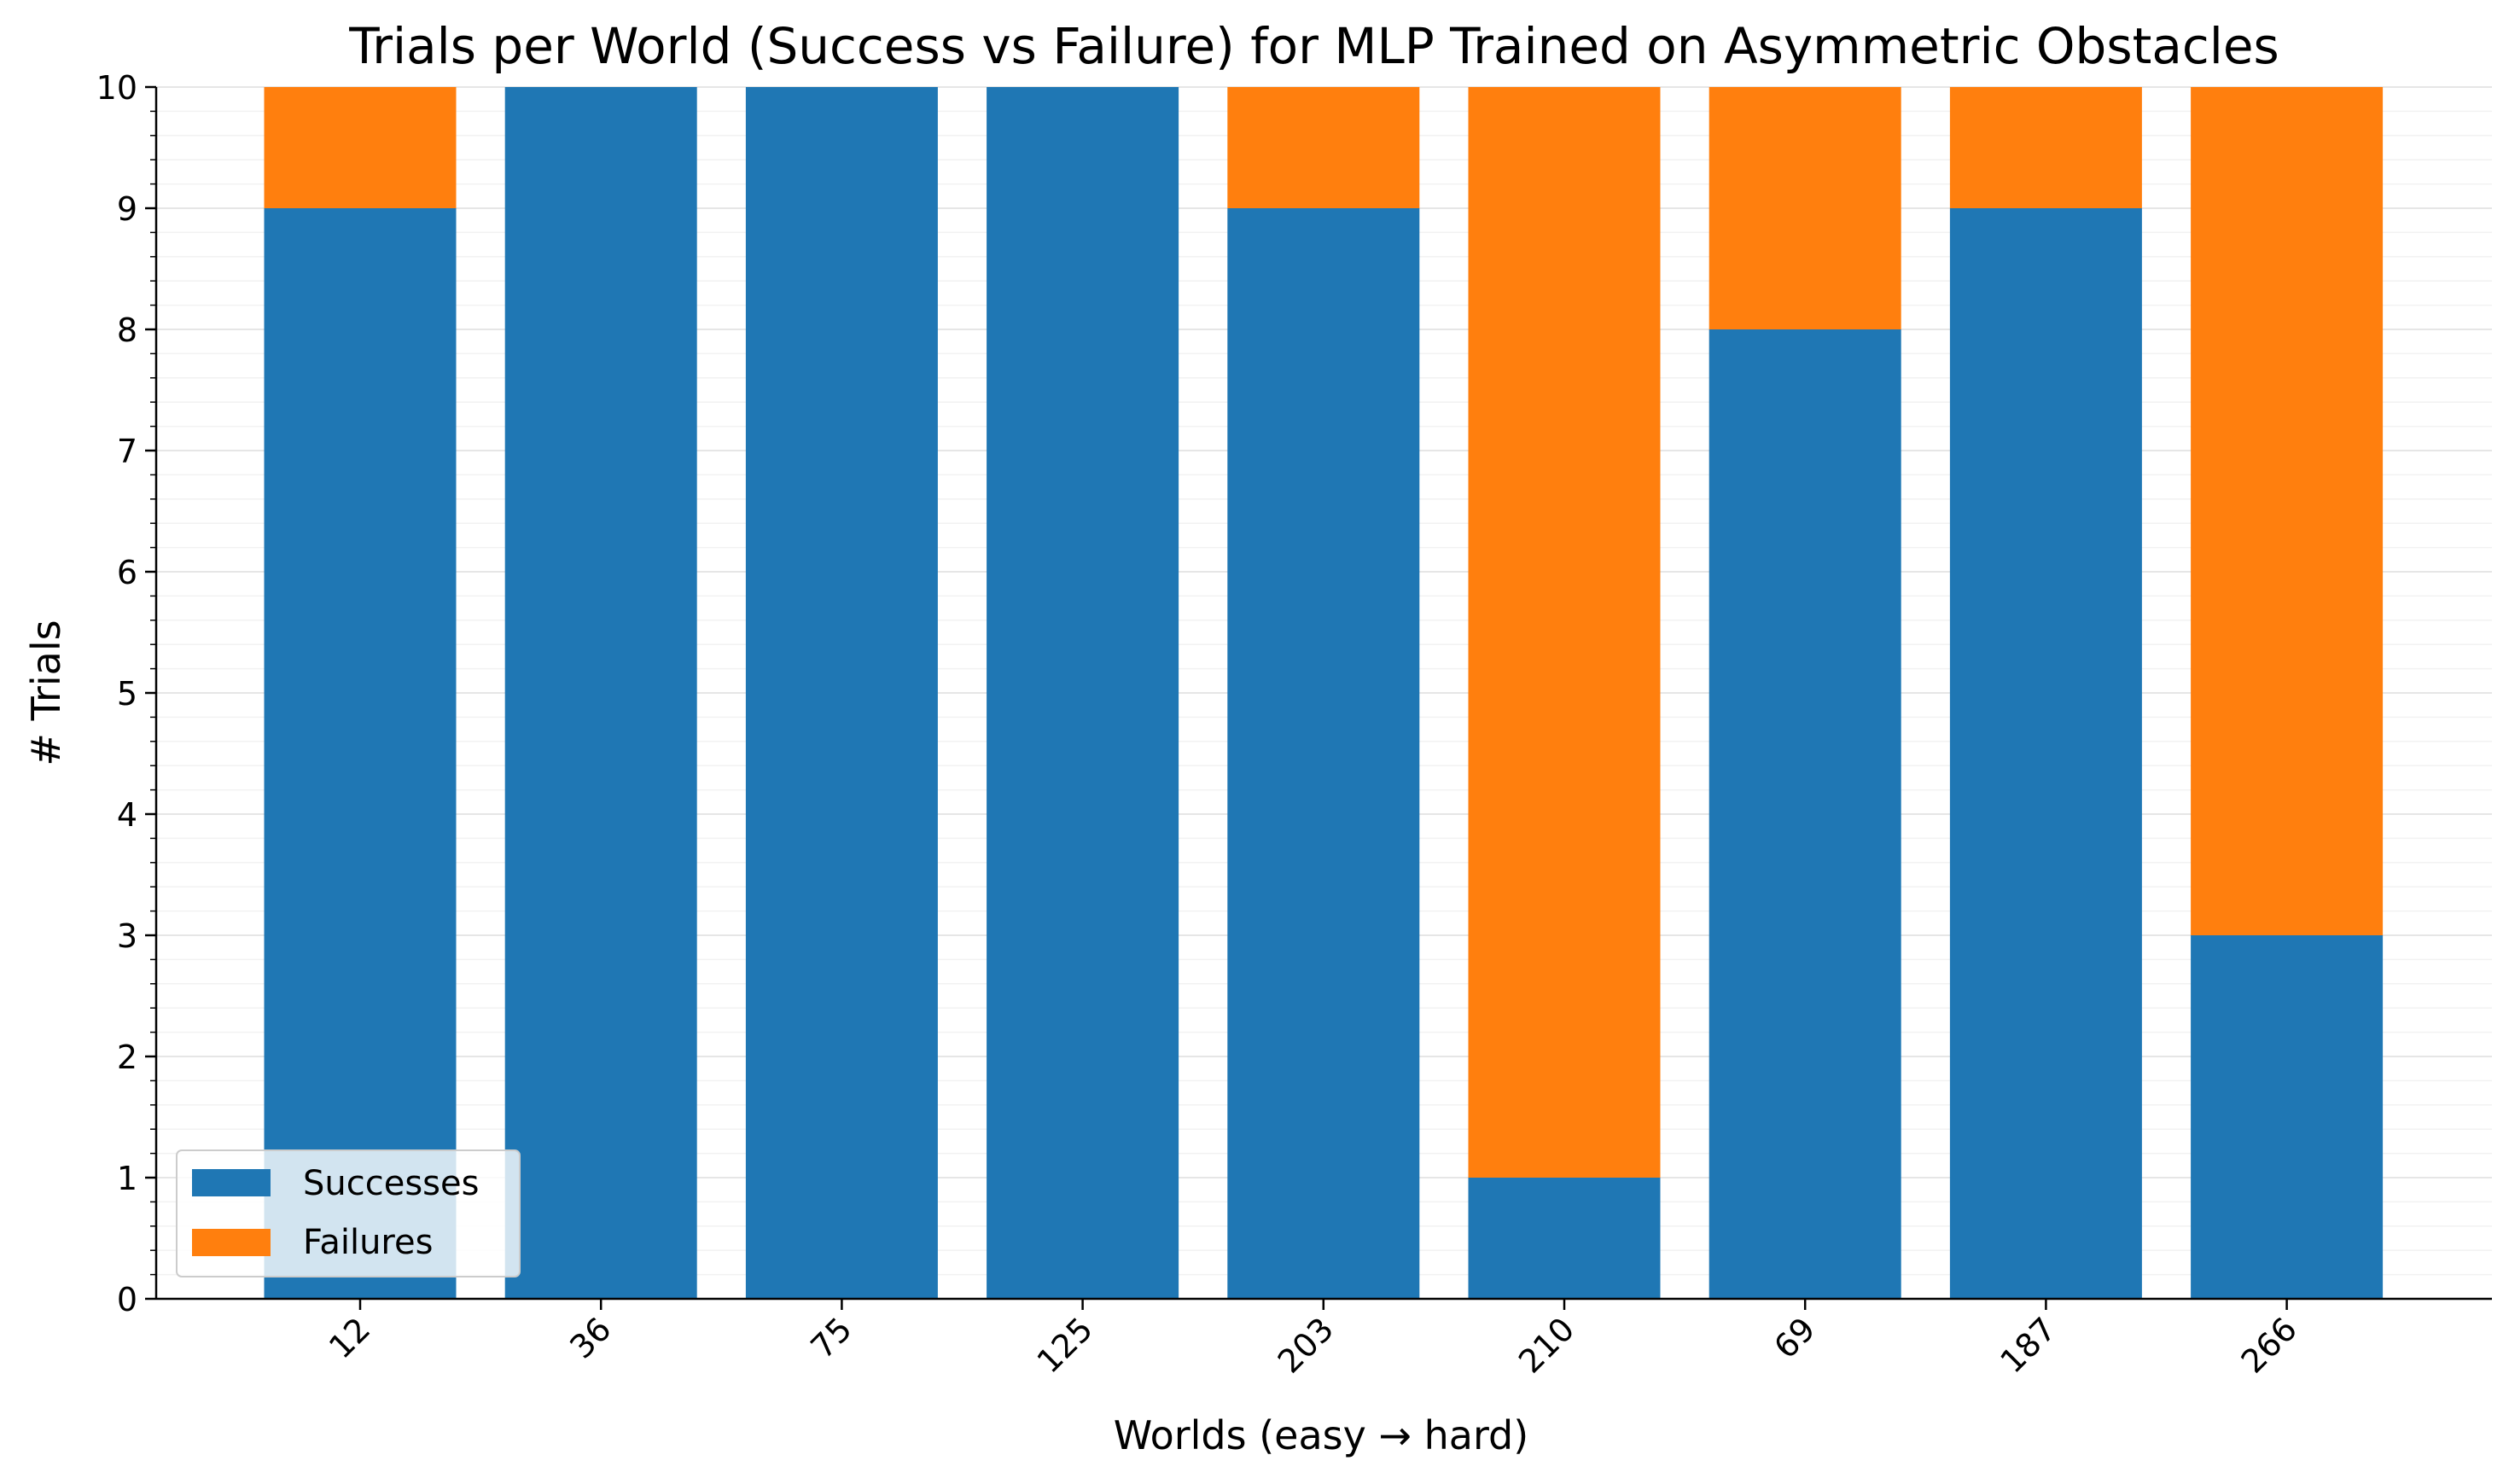 The width and height of the screenshot is (2509, 1484). I want to click on y-tick-label: 2, so click(127, 1057).